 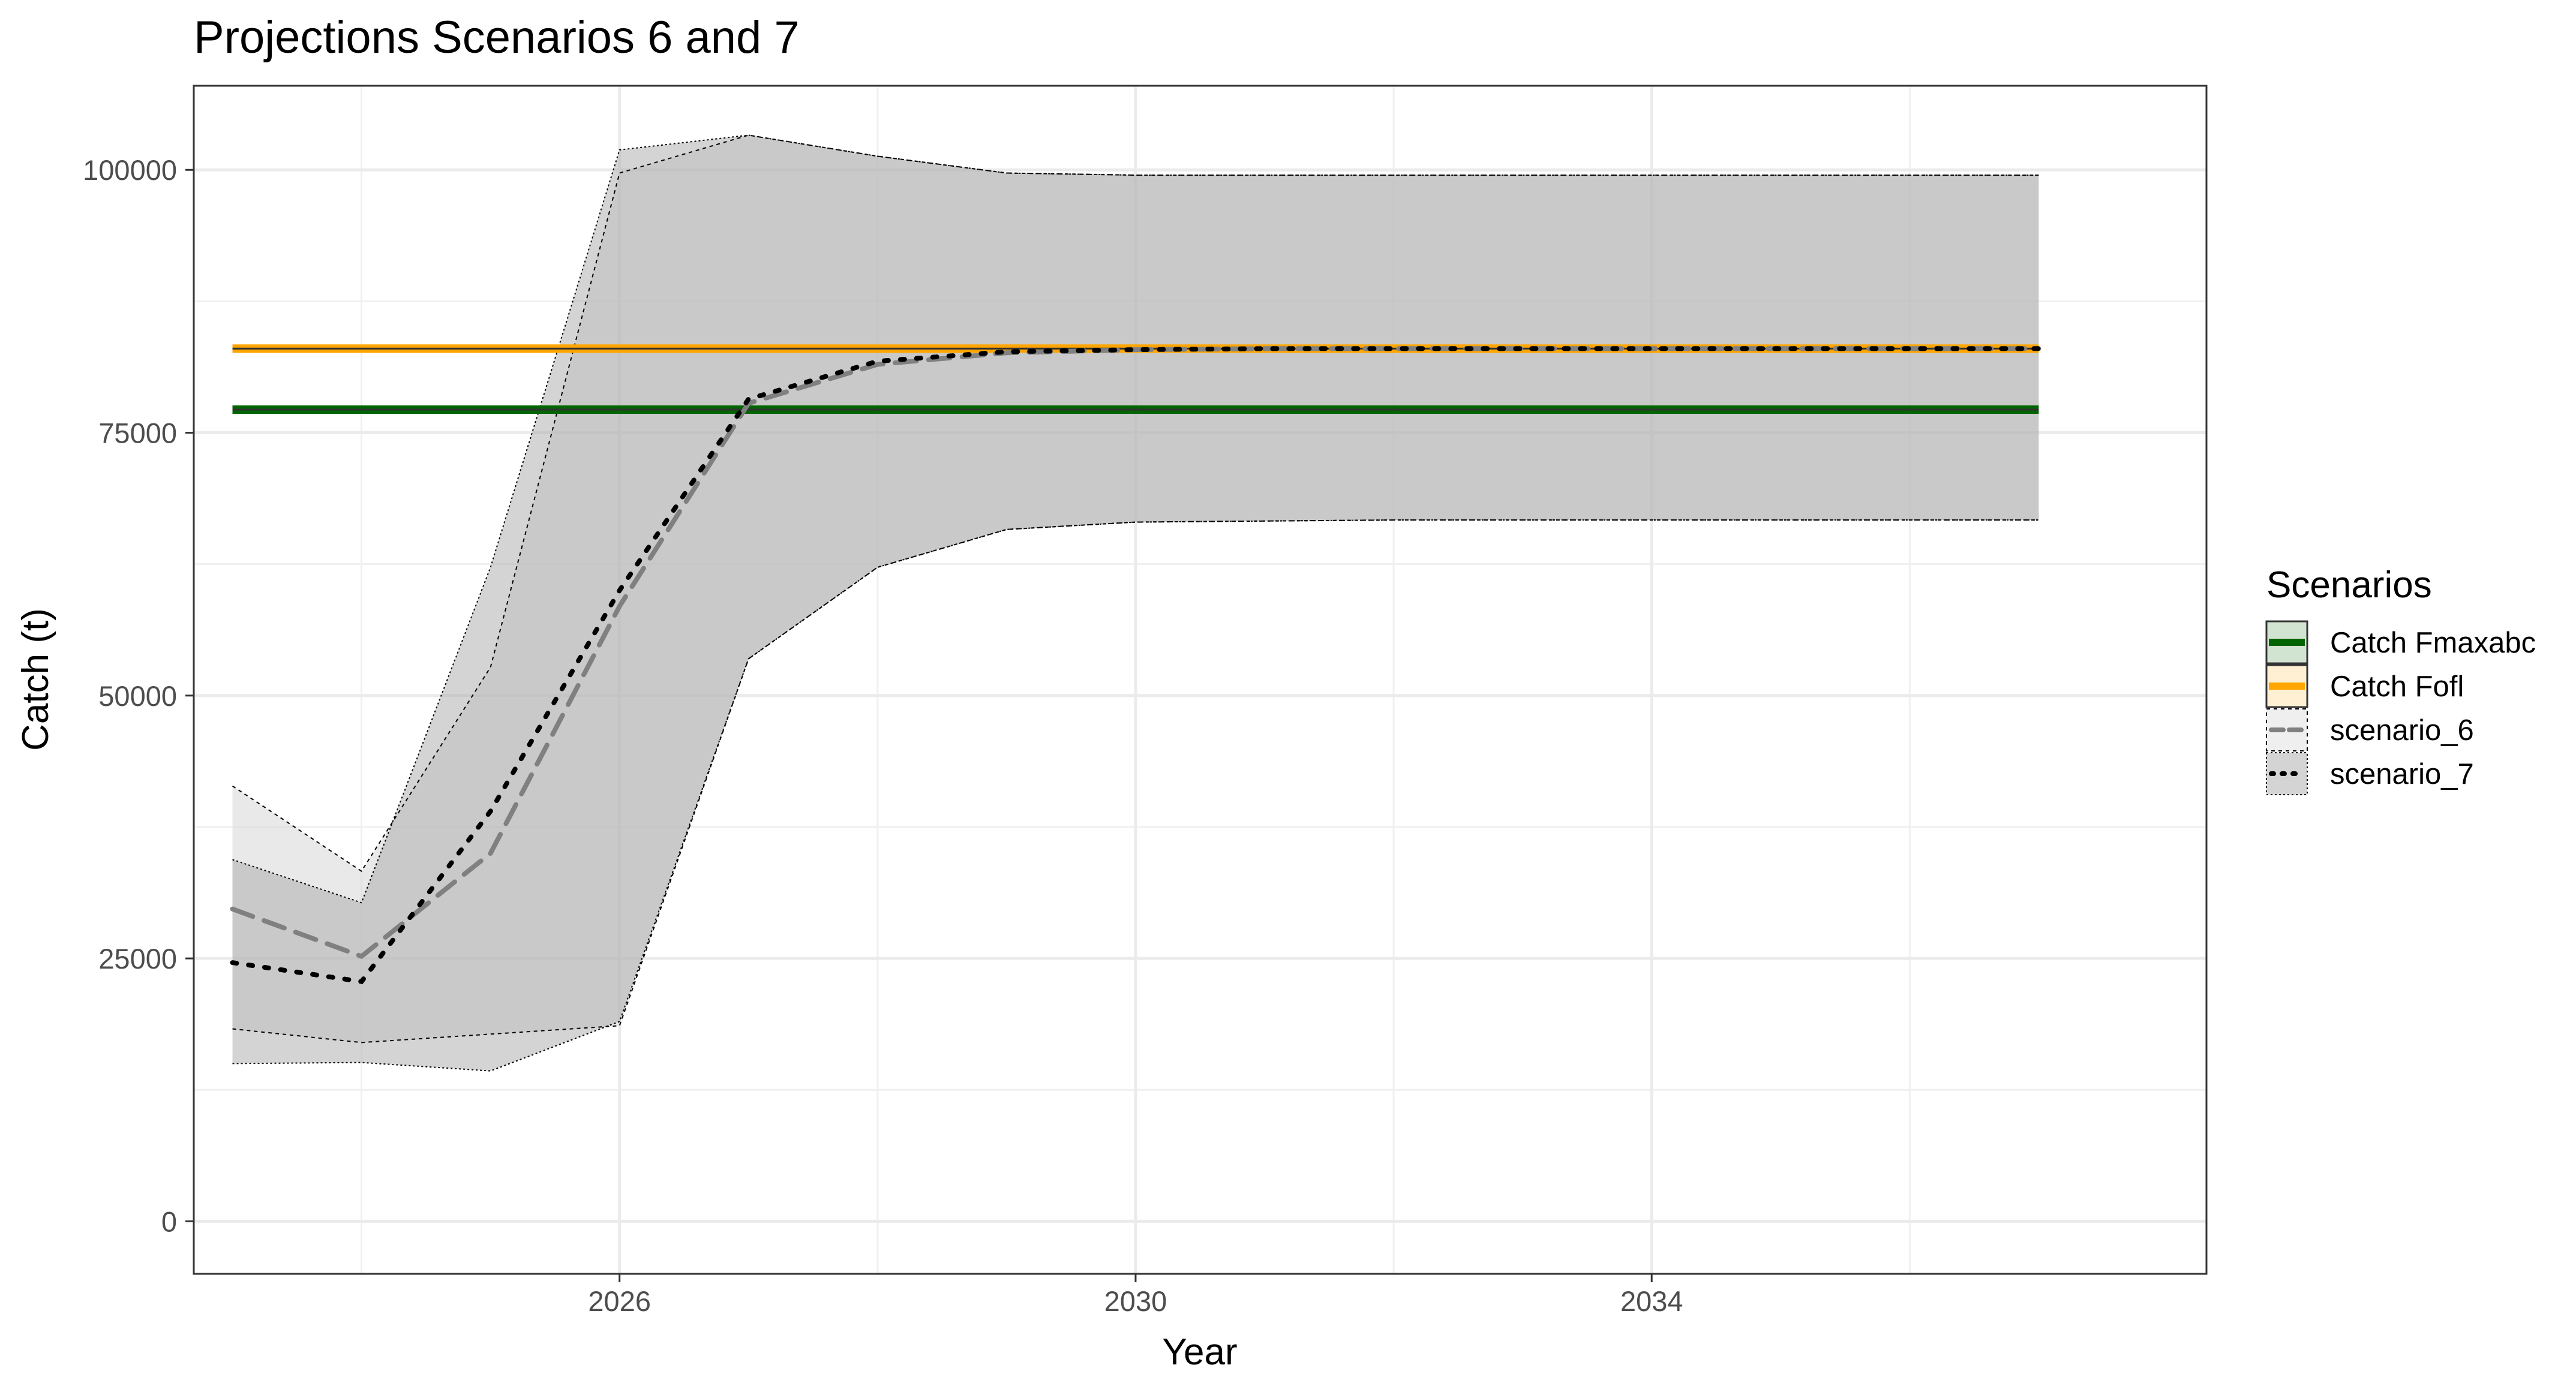 What do you see at coordinates (2402, 730) in the screenshot?
I see `legend-label-scenario-6: scenario_6` at bounding box center [2402, 730].